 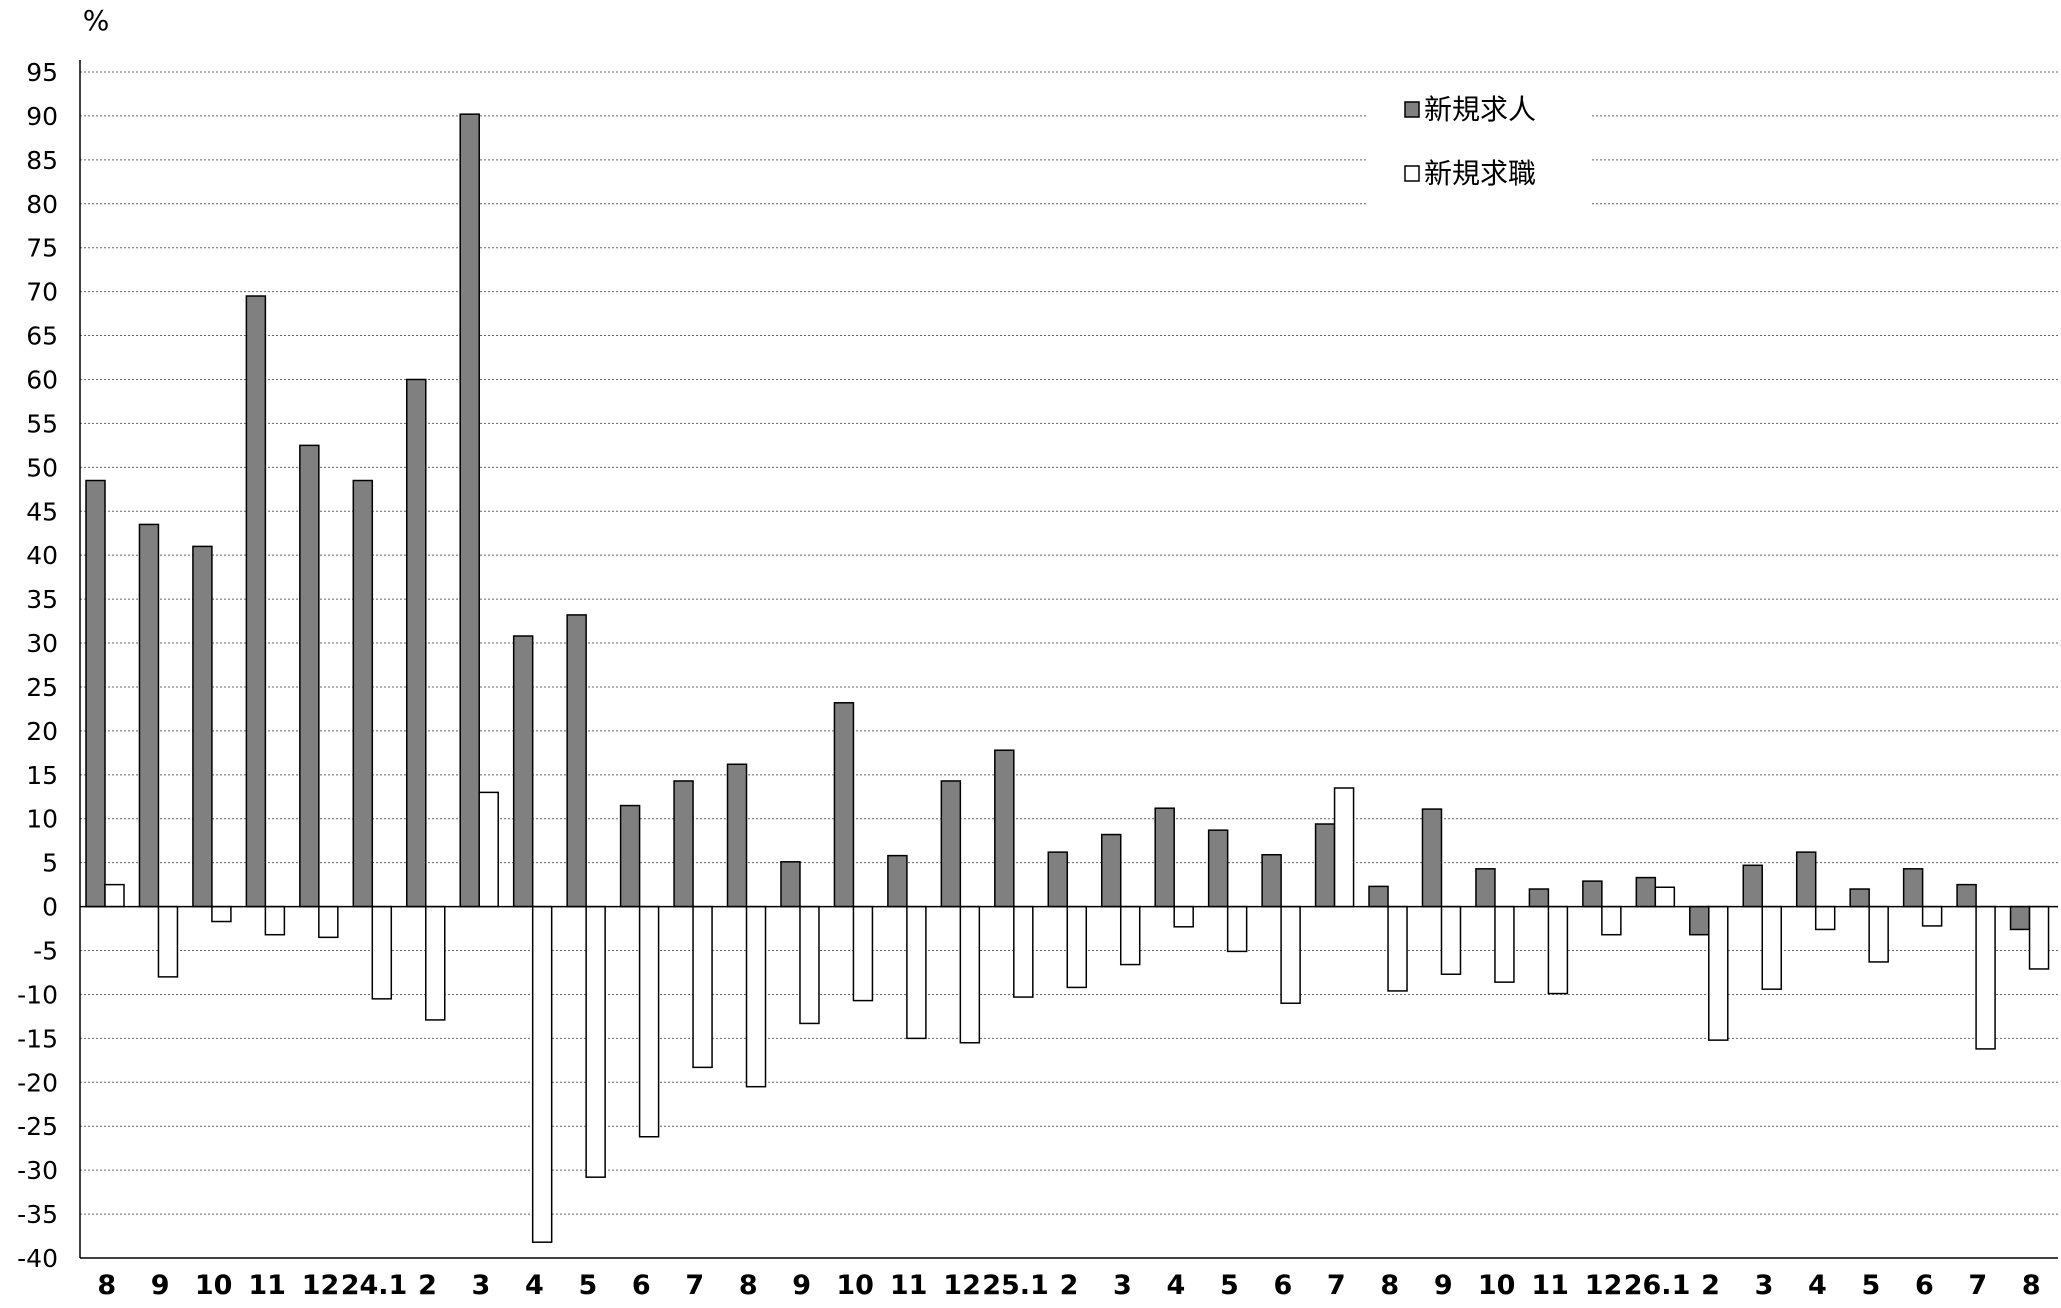 I want to click on x-tick-label: 5, so click(x=1229, y=1285).